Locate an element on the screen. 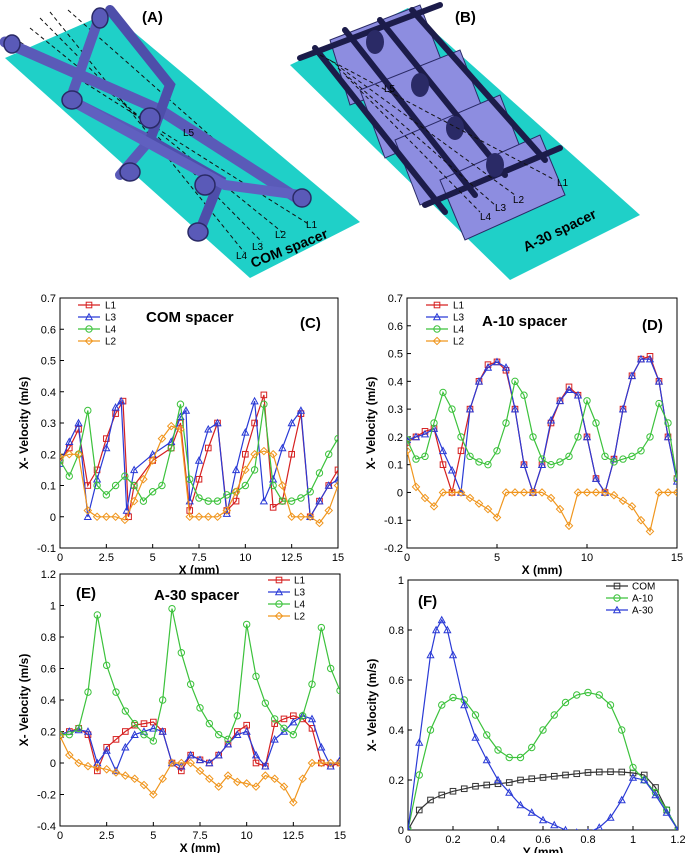 The width and height of the screenshot is (685, 853). chart-c-y-tick-label: 0.5 is located at coordinates (48, 362).